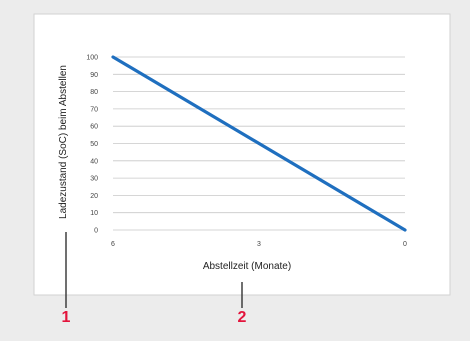 This screenshot has width=470, height=341. Describe the element at coordinates (405, 244) in the screenshot. I see `x-tick-label: 0` at that location.